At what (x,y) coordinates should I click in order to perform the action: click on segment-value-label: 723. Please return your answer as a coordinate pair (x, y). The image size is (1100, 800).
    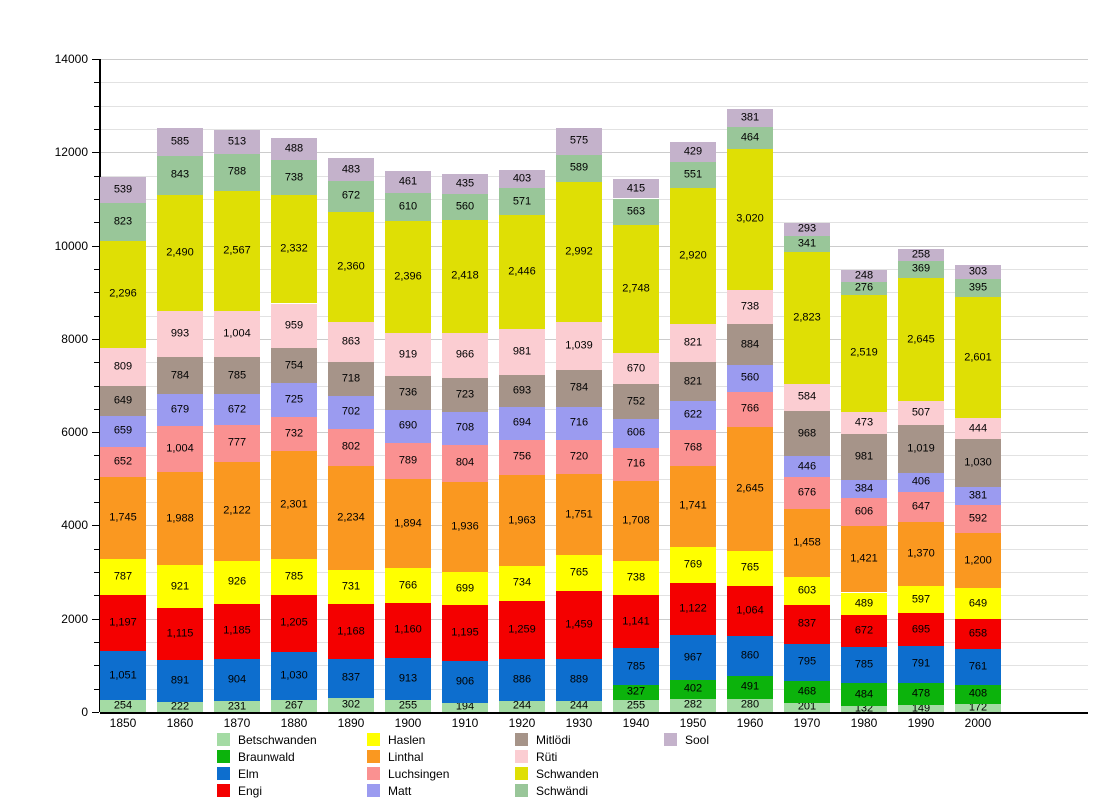
    Looking at the image, I should click on (465, 394).